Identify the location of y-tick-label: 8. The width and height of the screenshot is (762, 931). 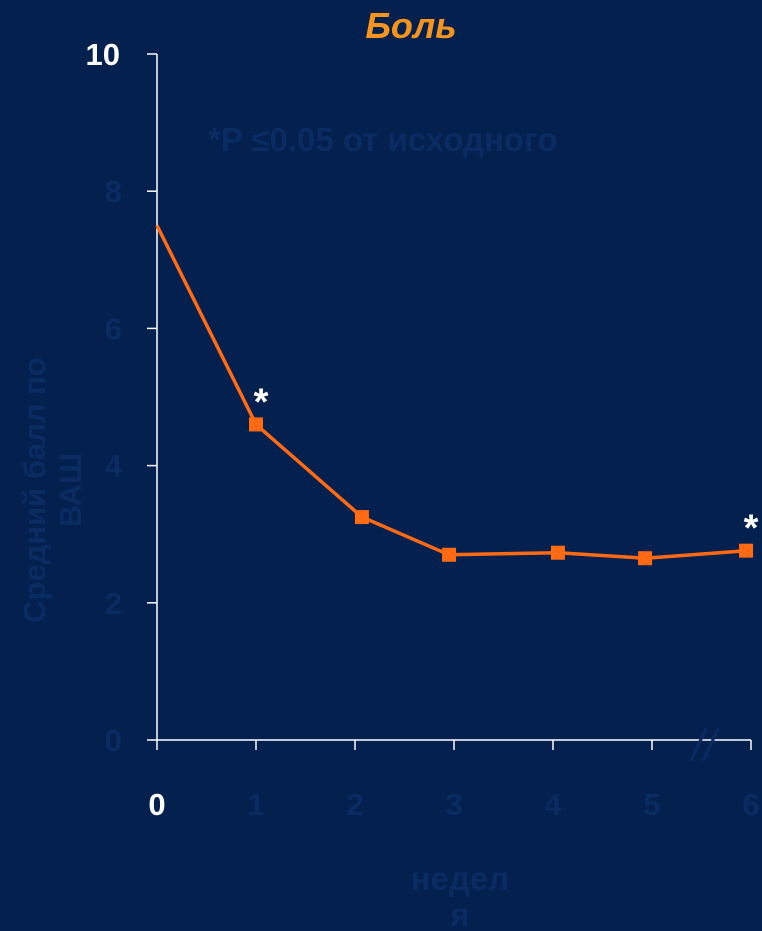
(113, 191).